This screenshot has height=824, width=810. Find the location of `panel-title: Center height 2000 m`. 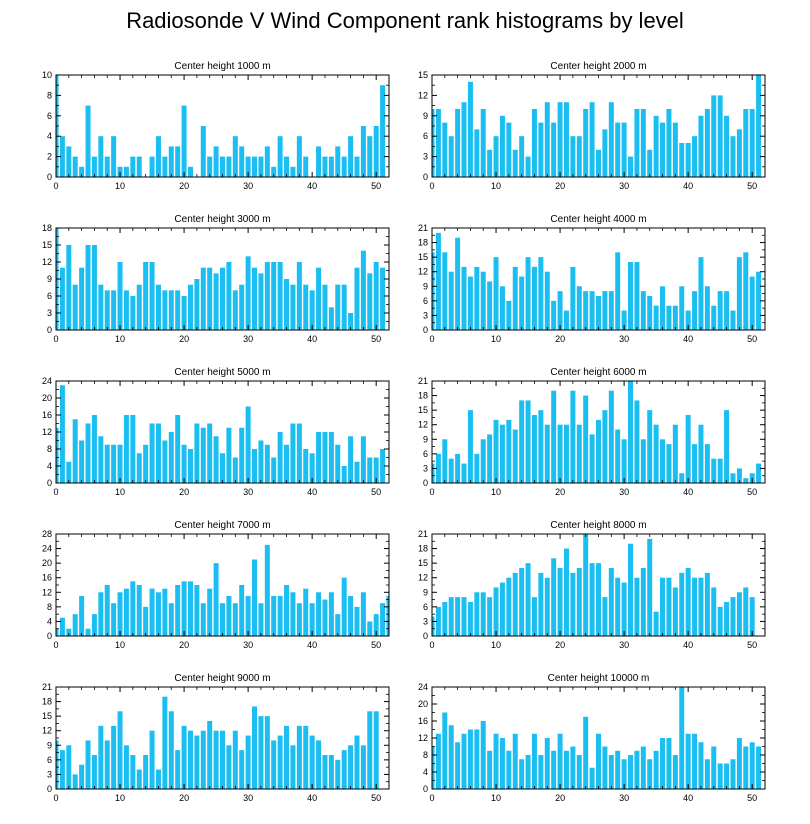

panel-title: Center height 2000 m is located at coordinates (598, 66).